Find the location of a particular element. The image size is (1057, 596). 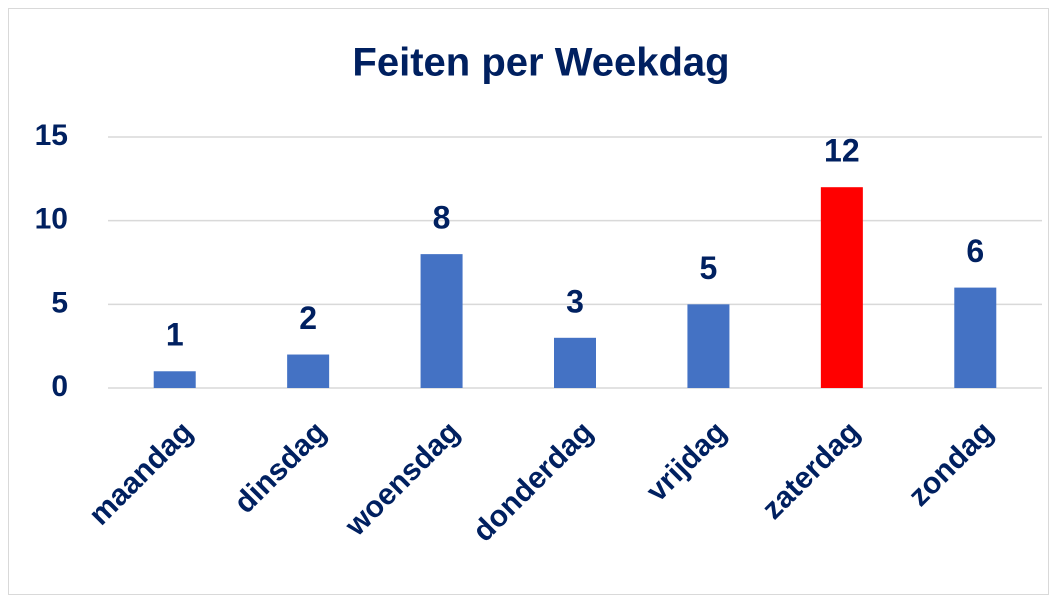

data-label: 3 is located at coordinates (575, 301).